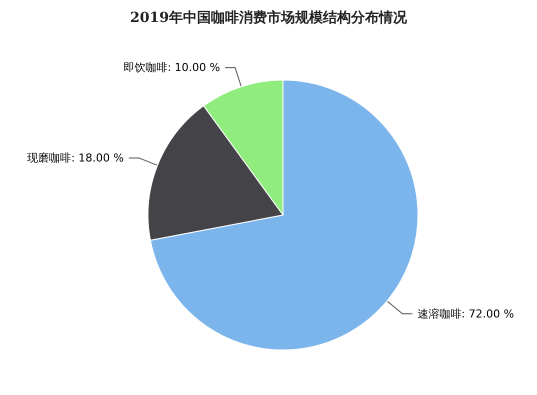 This screenshot has width=537, height=395. Describe the element at coordinates (75, 157) in the screenshot. I see `slice-label: 现磨咖啡: 18.00 %` at that location.